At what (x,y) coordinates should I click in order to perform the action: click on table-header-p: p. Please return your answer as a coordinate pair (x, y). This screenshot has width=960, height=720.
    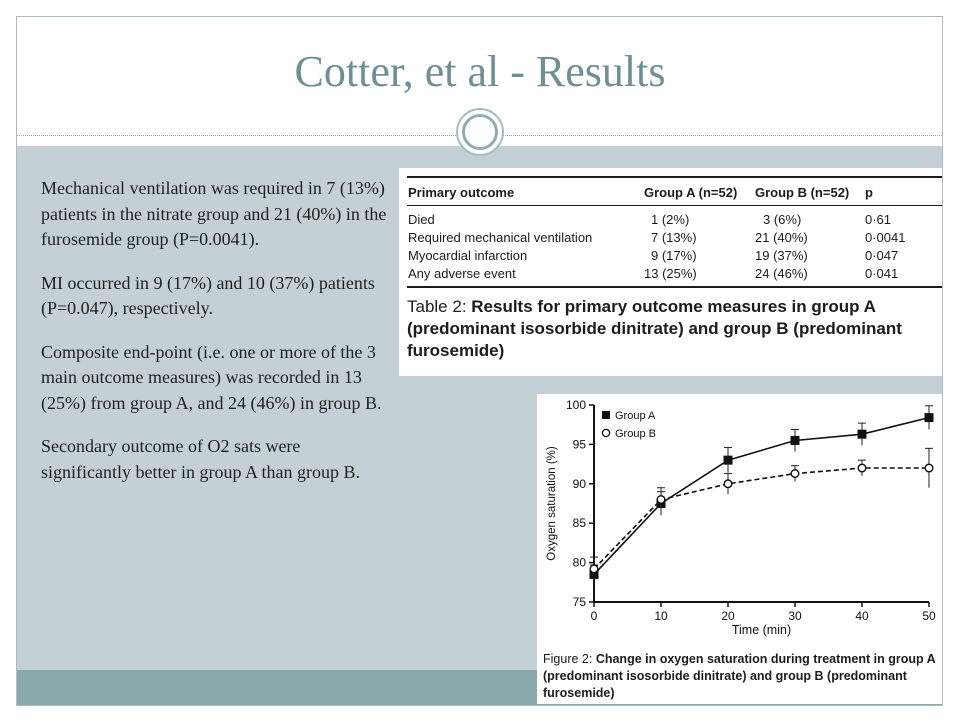
    Looking at the image, I should click on (869, 192).